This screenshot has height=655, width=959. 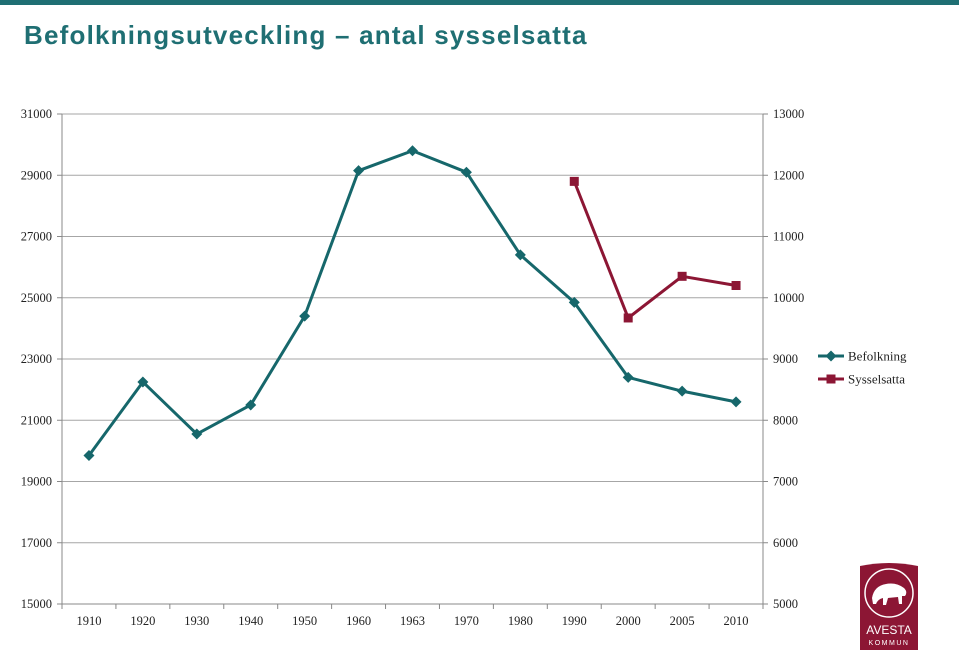 I want to click on bison-icon, so click(x=889, y=594).